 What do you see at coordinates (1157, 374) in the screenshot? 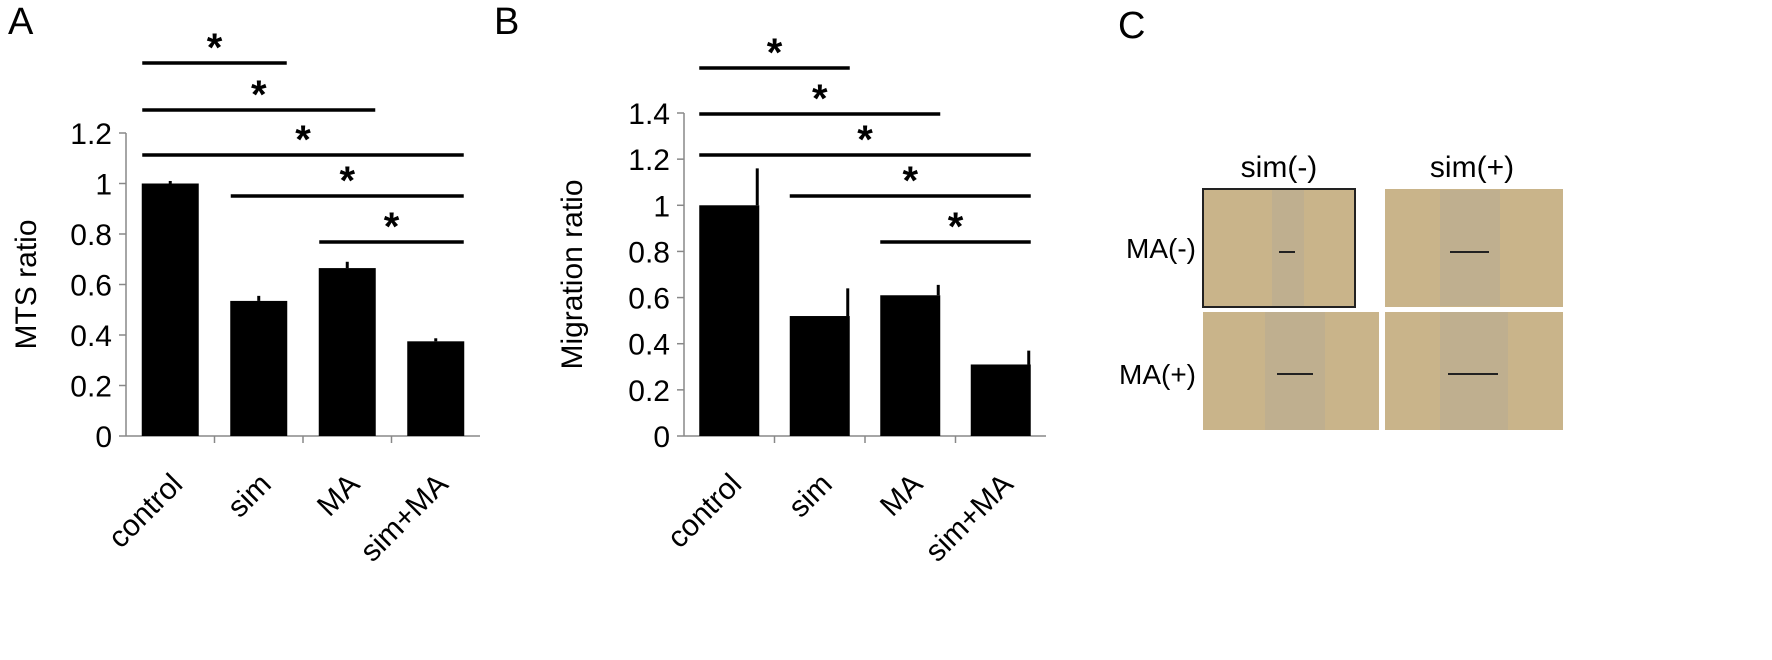
I see `row-label-ma-plus: MA(+)` at bounding box center [1157, 374].